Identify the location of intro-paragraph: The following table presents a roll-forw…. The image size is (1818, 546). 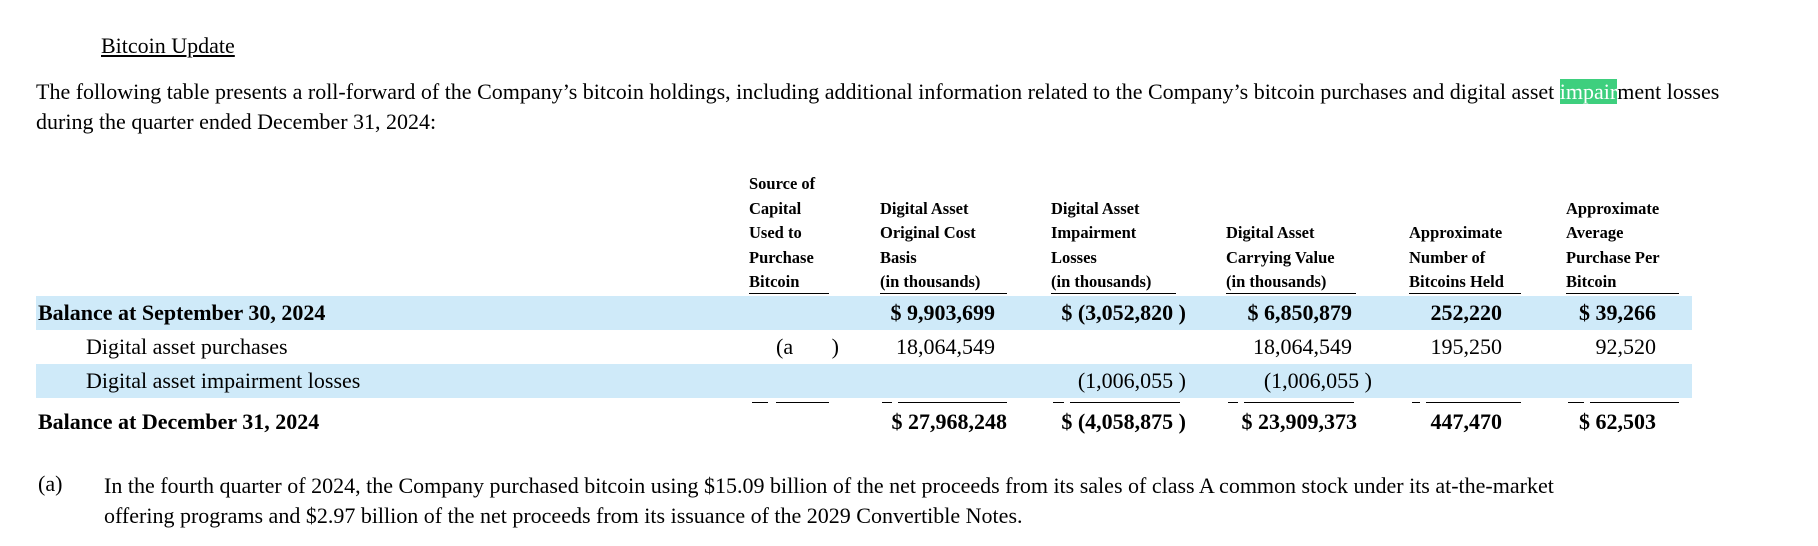
(886, 107).